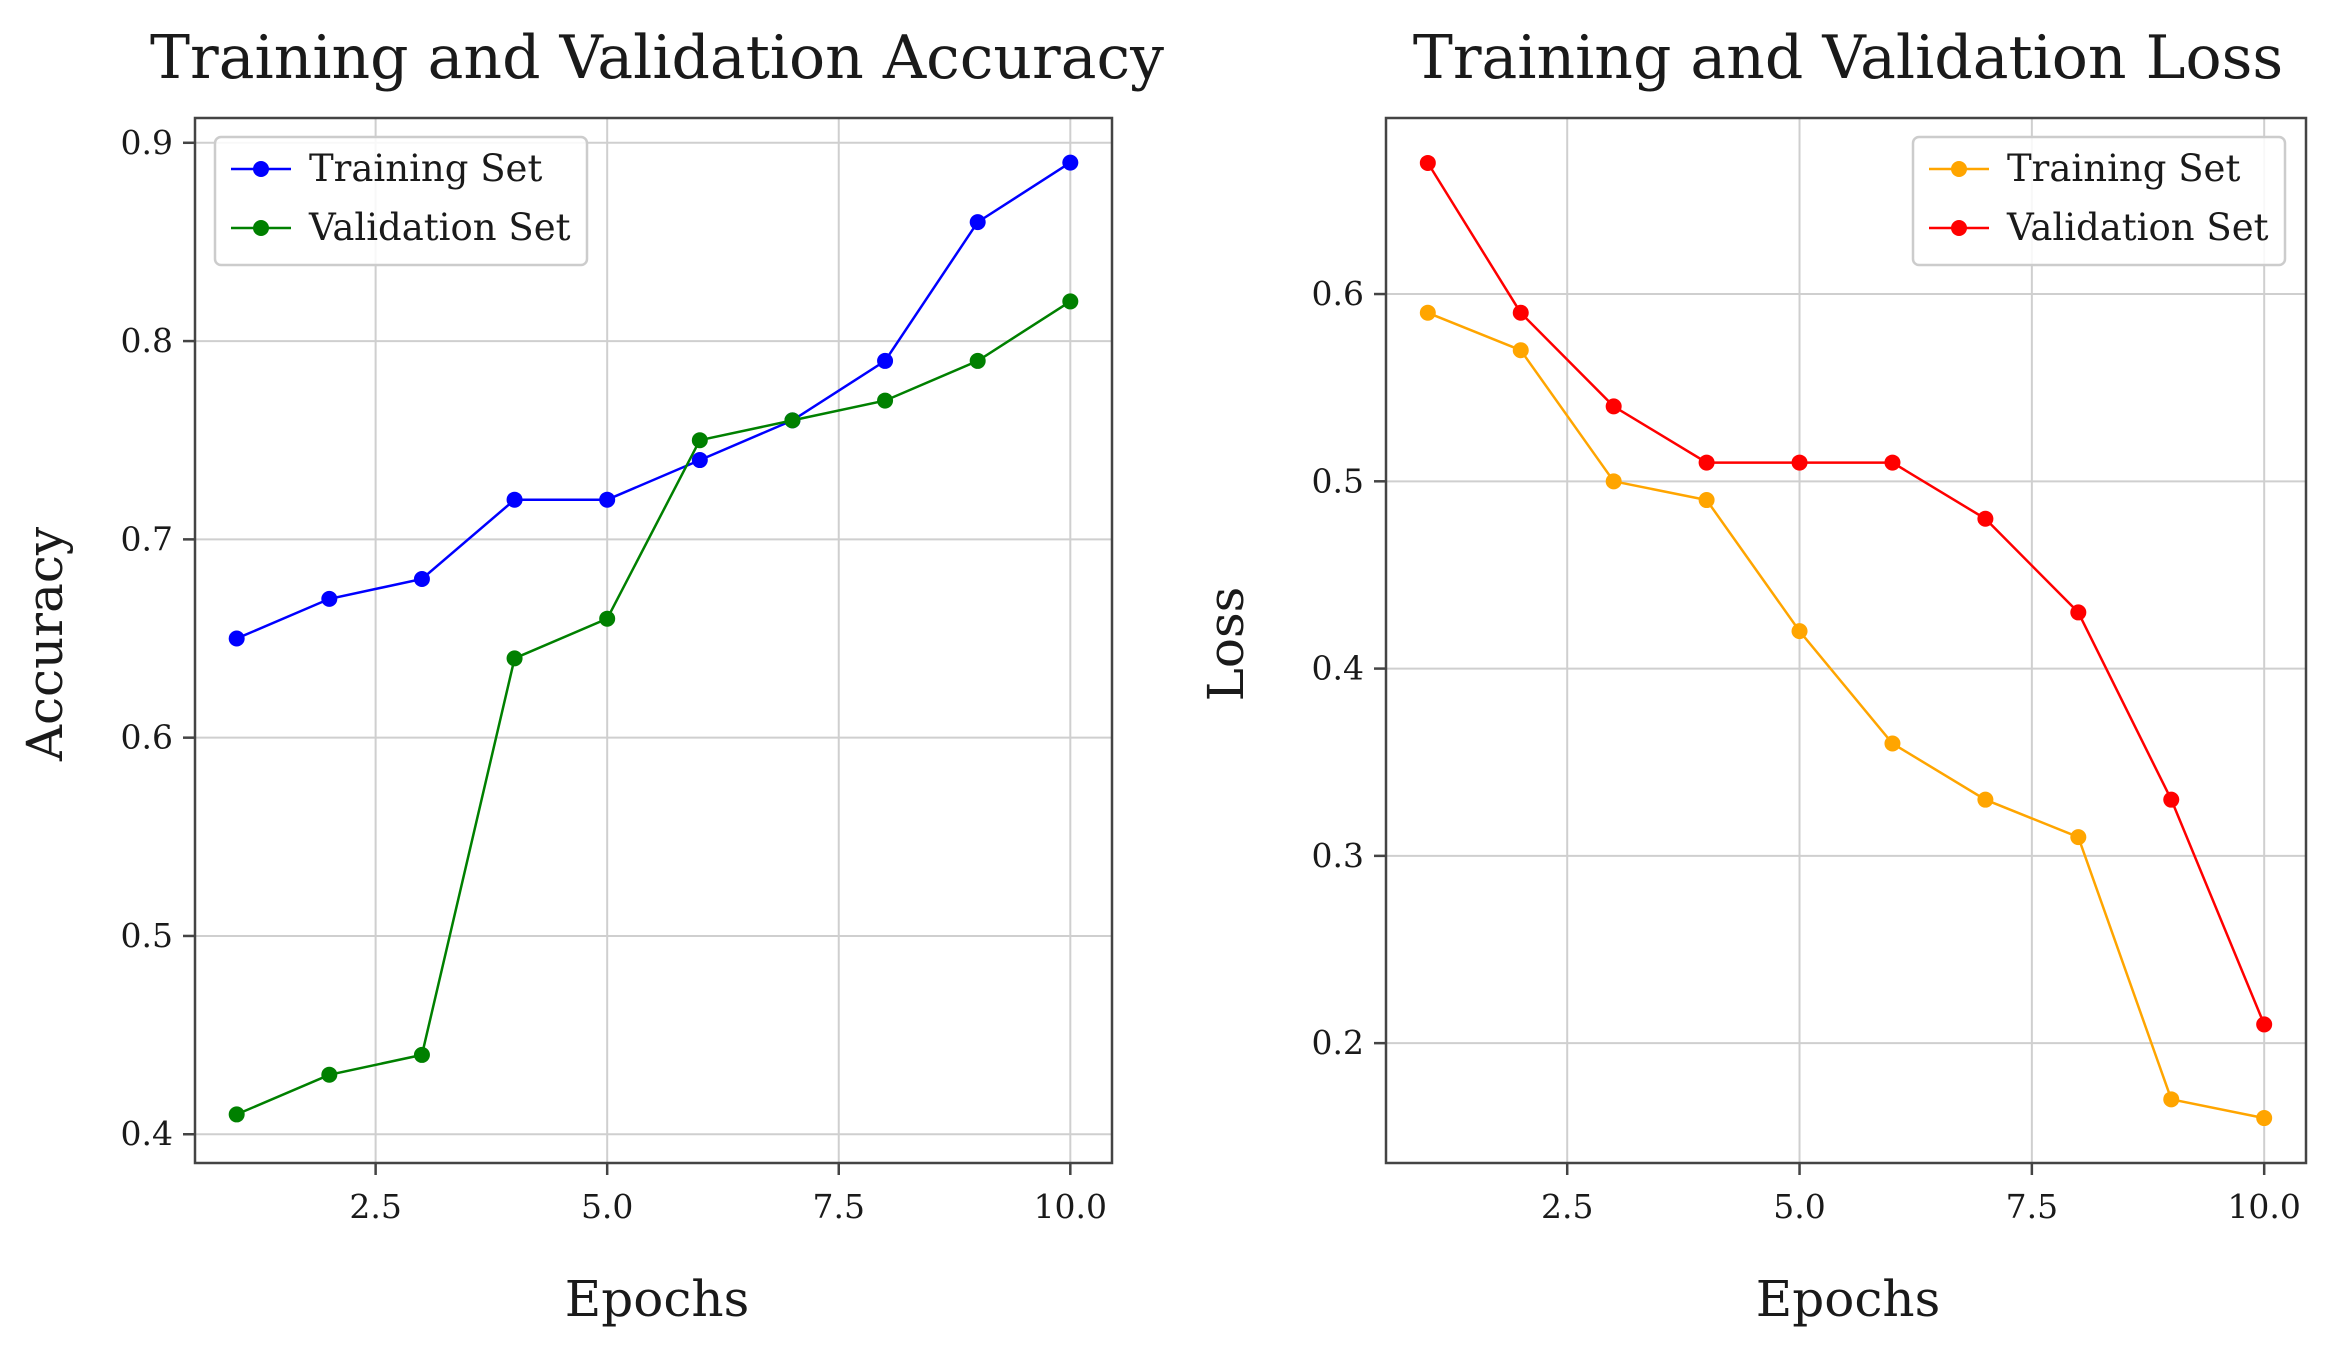 The image size is (2342, 1364). Describe the element at coordinates (2137, 227) in the screenshot. I see `loss-legend-entry-label: Validation Set` at that location.